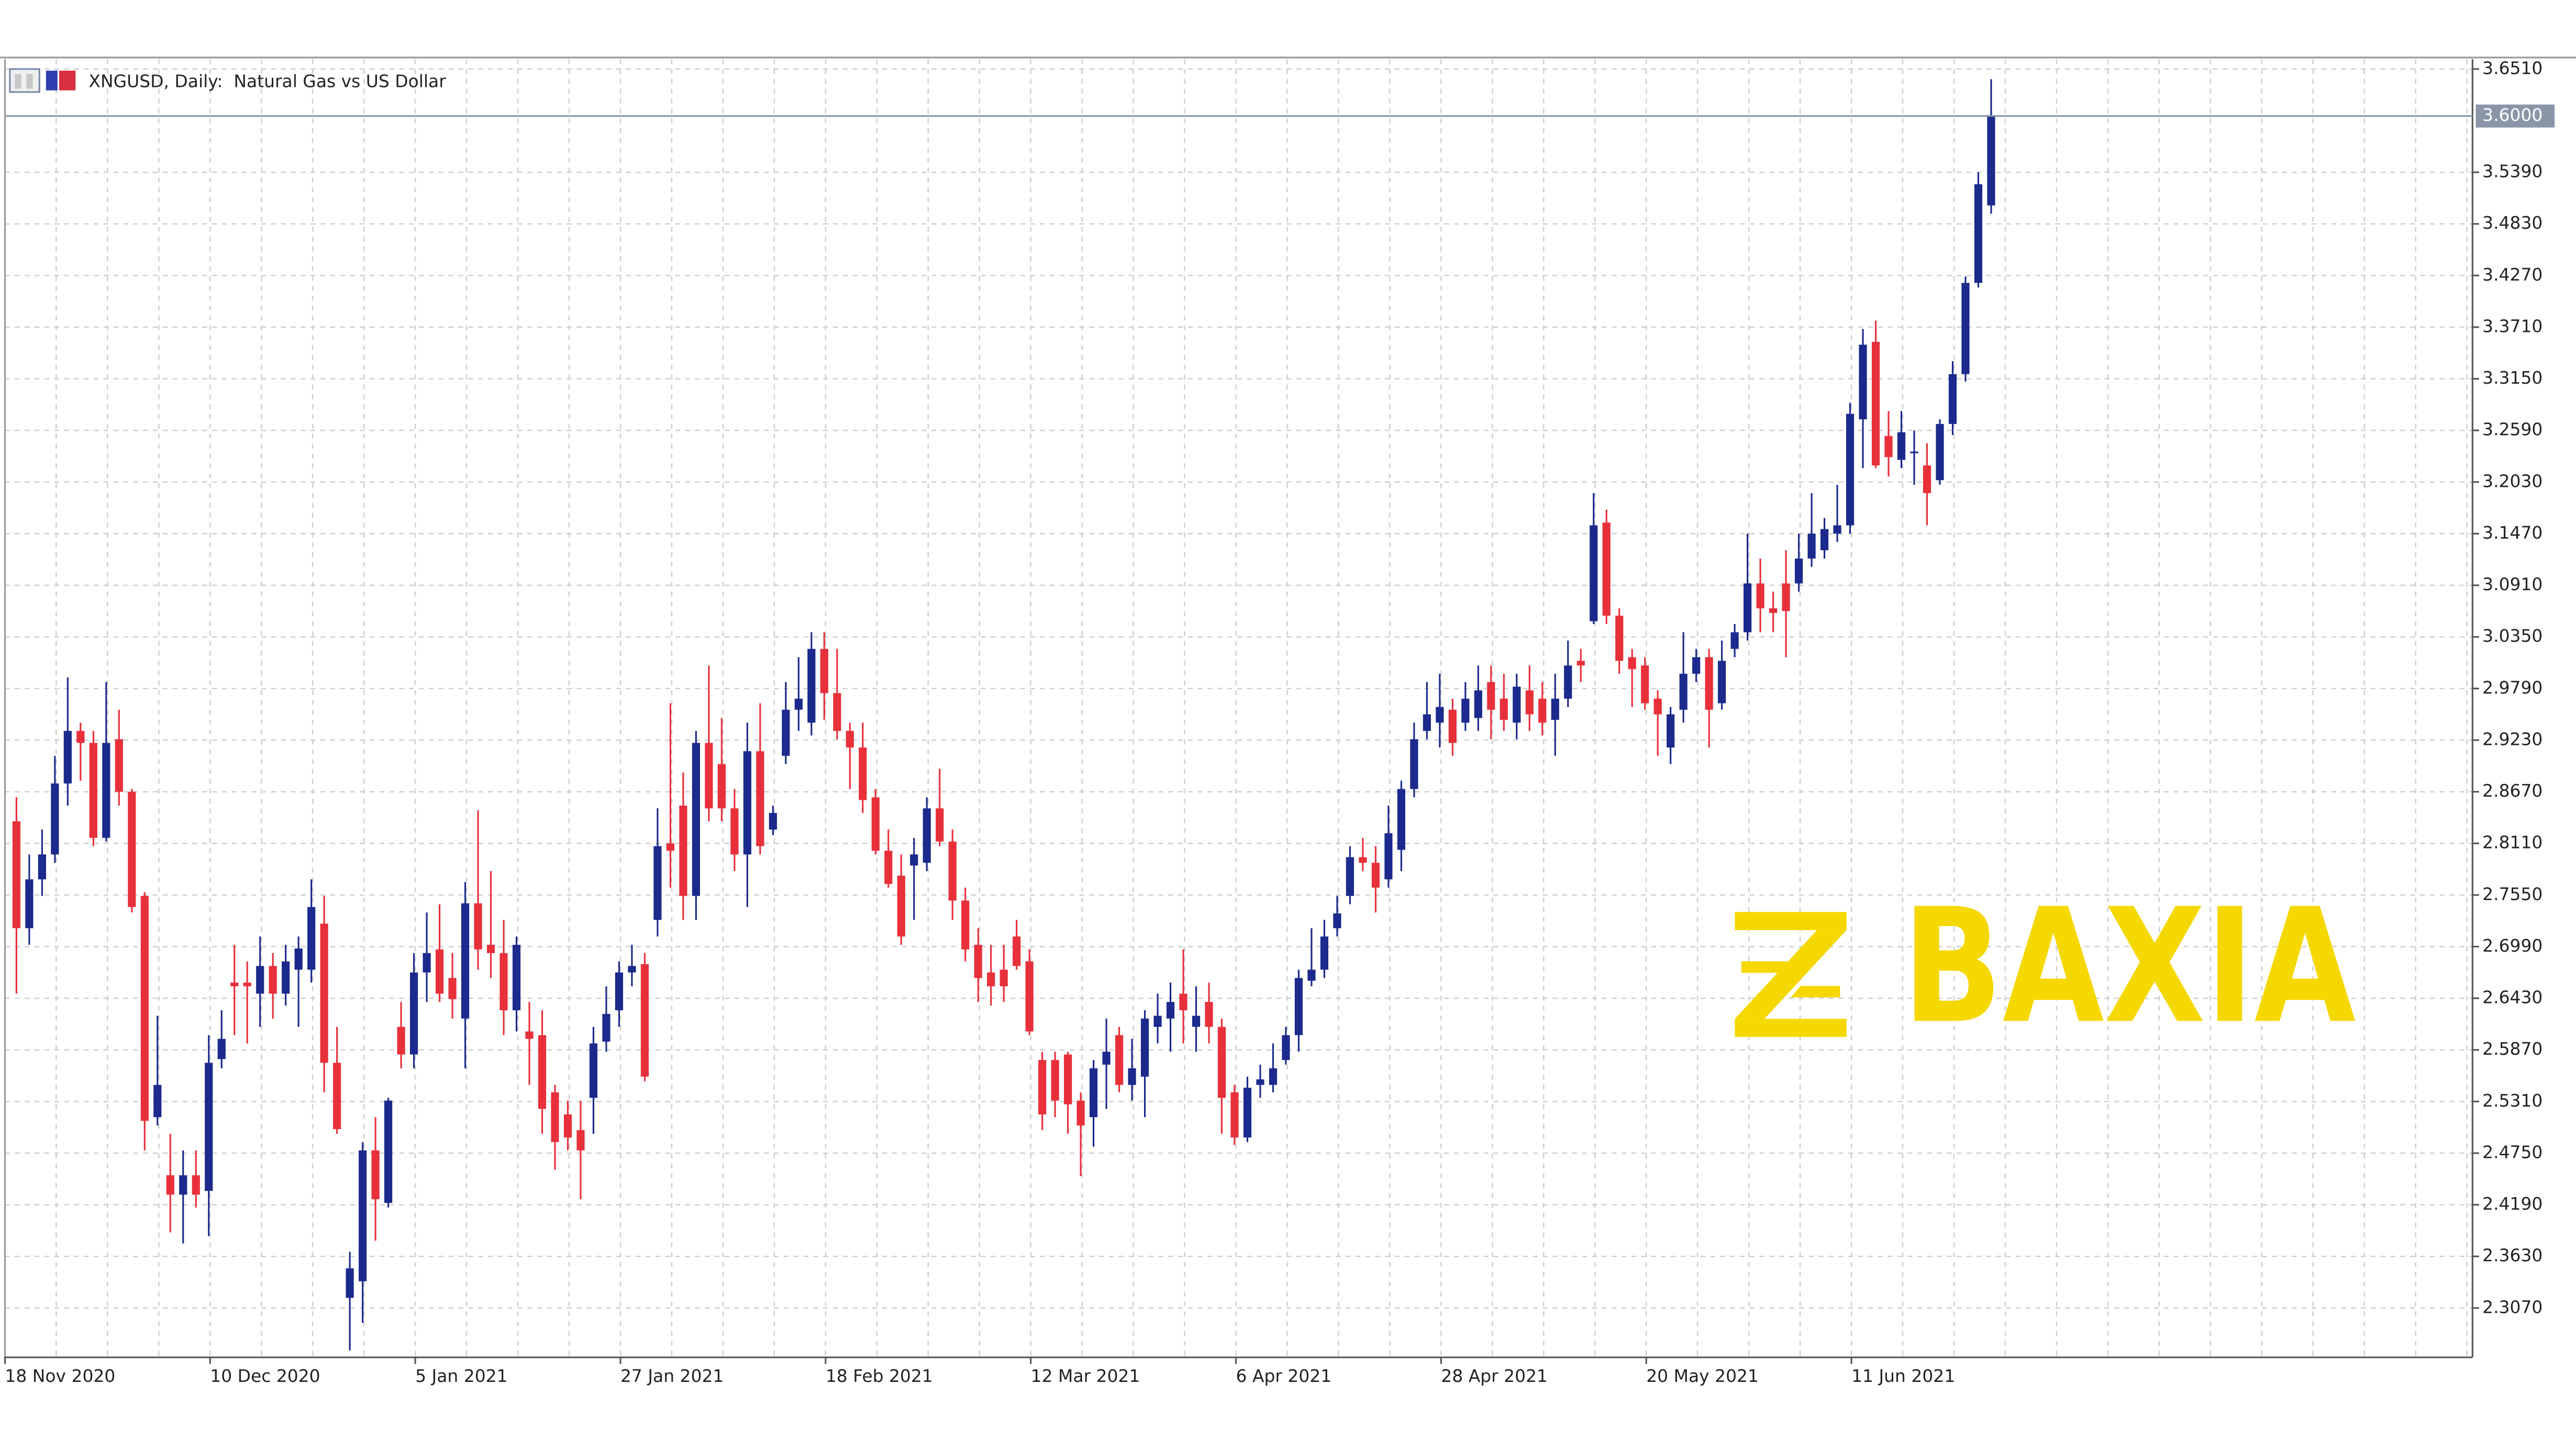 The width and height of the screenshot is (2576, 1451). Describe the element at coordinates (2512, 894) in the screenshot. I see `y-tick-label: 2.7550` at that location.